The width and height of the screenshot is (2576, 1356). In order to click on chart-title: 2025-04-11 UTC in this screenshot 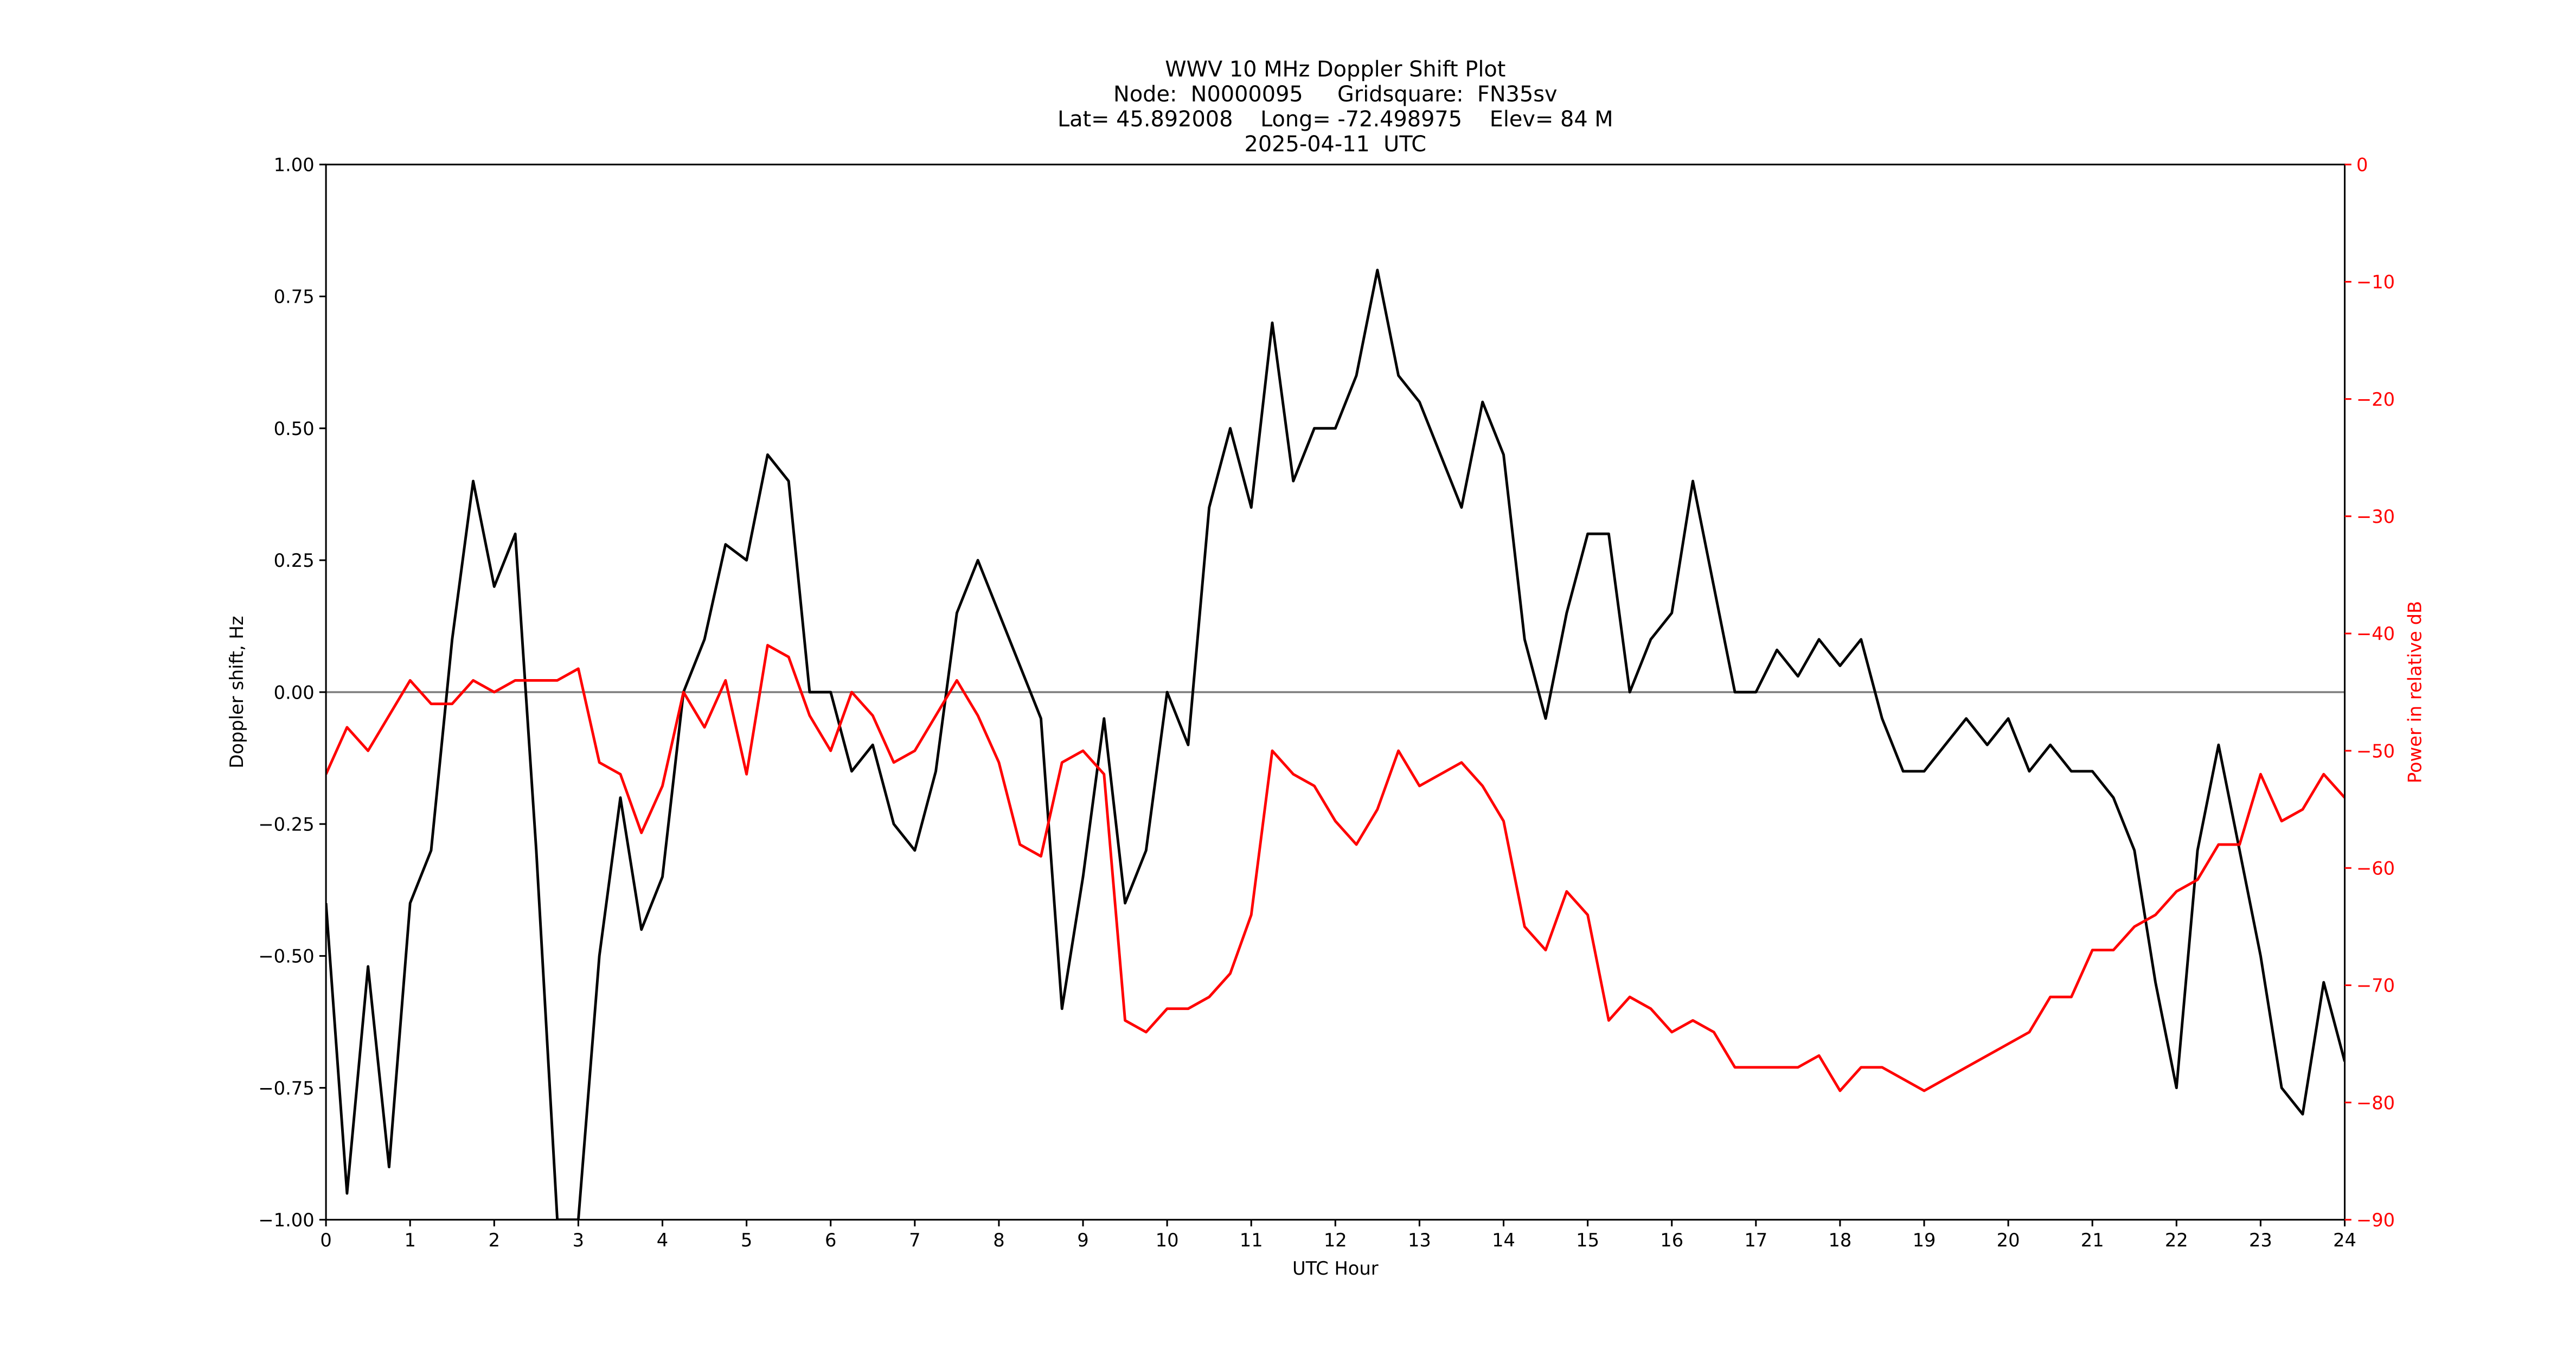, I will do `click(1336, 144)`.